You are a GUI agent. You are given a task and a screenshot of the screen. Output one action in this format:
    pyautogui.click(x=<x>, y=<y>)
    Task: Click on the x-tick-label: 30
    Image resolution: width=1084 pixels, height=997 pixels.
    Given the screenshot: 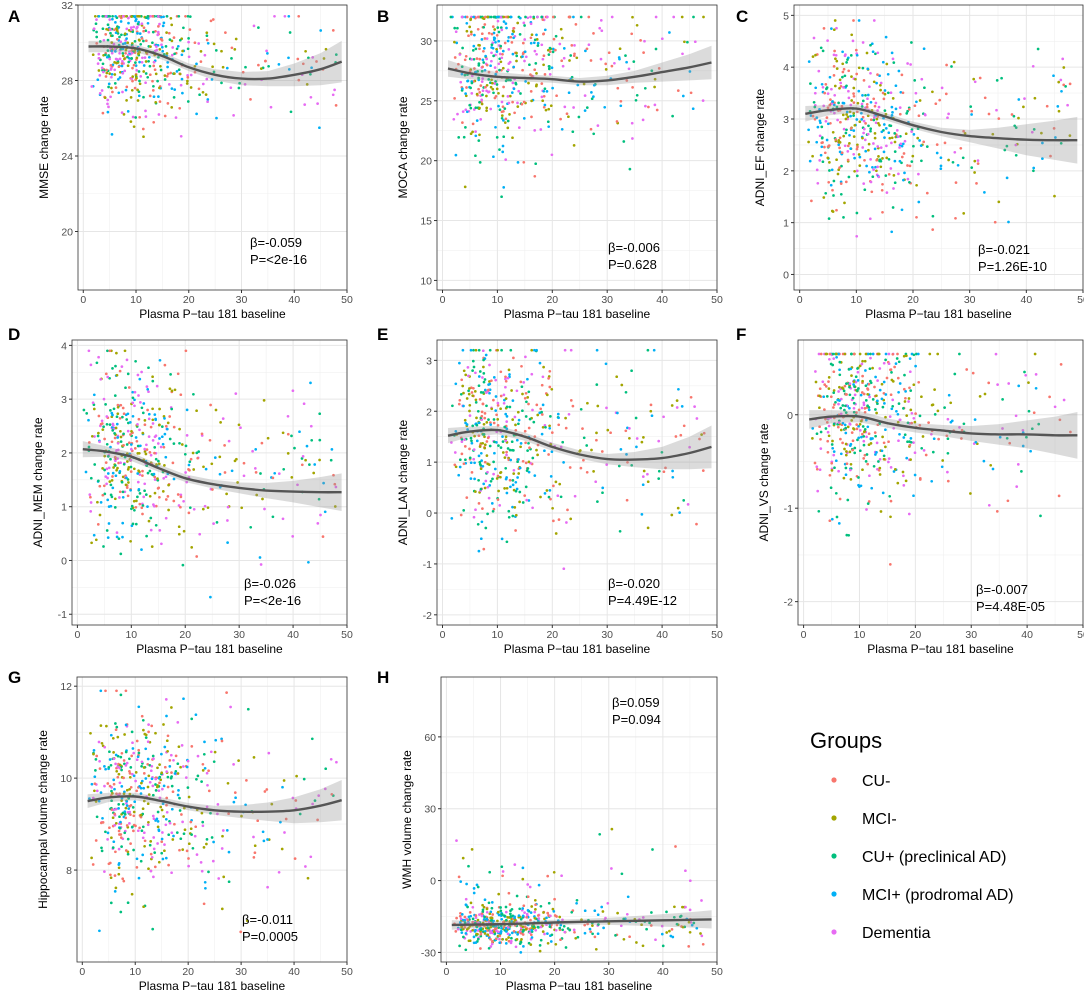 What is the action you would take?
    pyautogui.click(x=971, y=635)
    